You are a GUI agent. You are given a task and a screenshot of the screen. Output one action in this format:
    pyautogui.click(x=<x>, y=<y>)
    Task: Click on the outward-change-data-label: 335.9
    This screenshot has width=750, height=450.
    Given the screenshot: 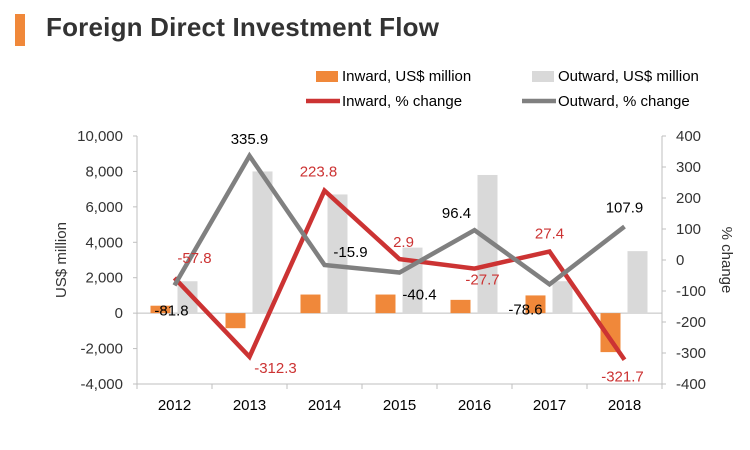 What is the action you would take?
    pyautogui.click(x=250, y=139)
    